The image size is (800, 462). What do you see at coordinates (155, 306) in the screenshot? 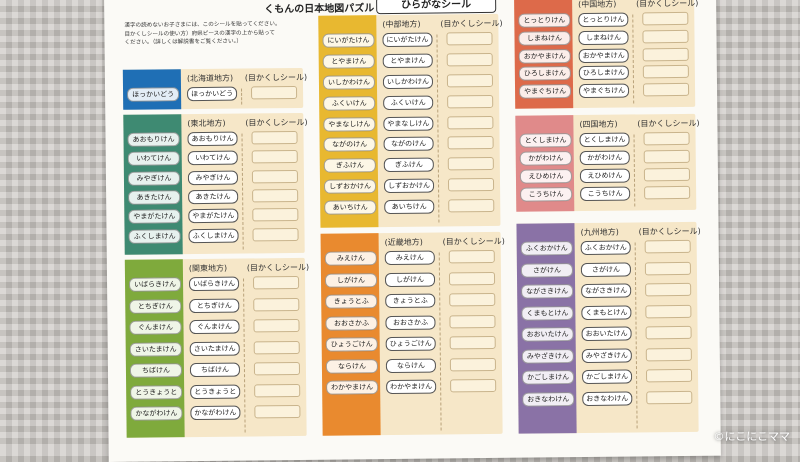
I see `hiragana-sticker: とちぎけん` at bounding box center [155, 306].